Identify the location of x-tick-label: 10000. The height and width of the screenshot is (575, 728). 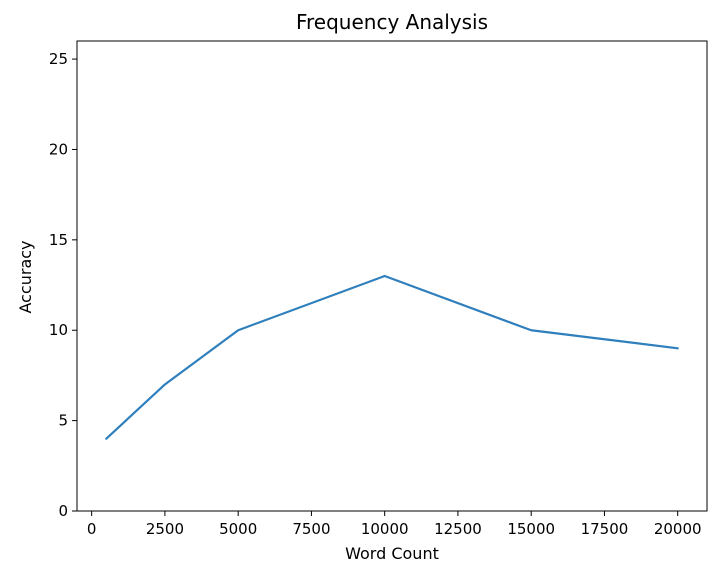
(385, 529).